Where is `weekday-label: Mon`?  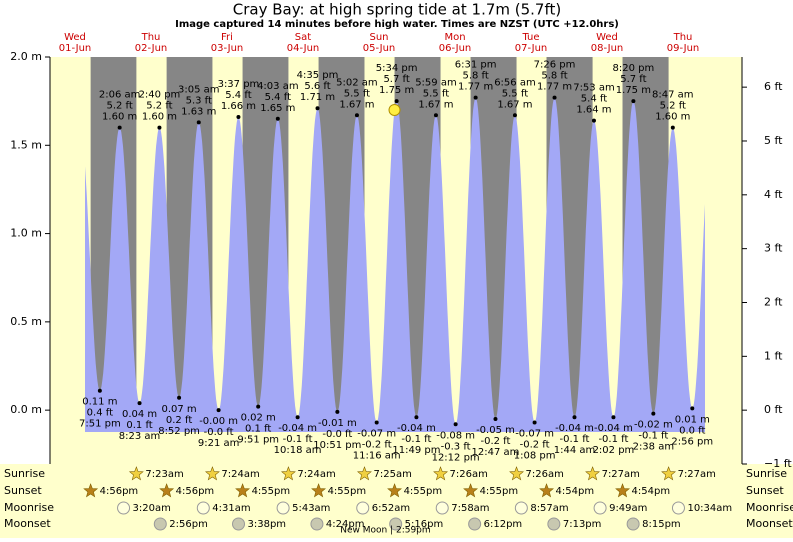
weekday-label: Mon is located at coordinates (454, 37).